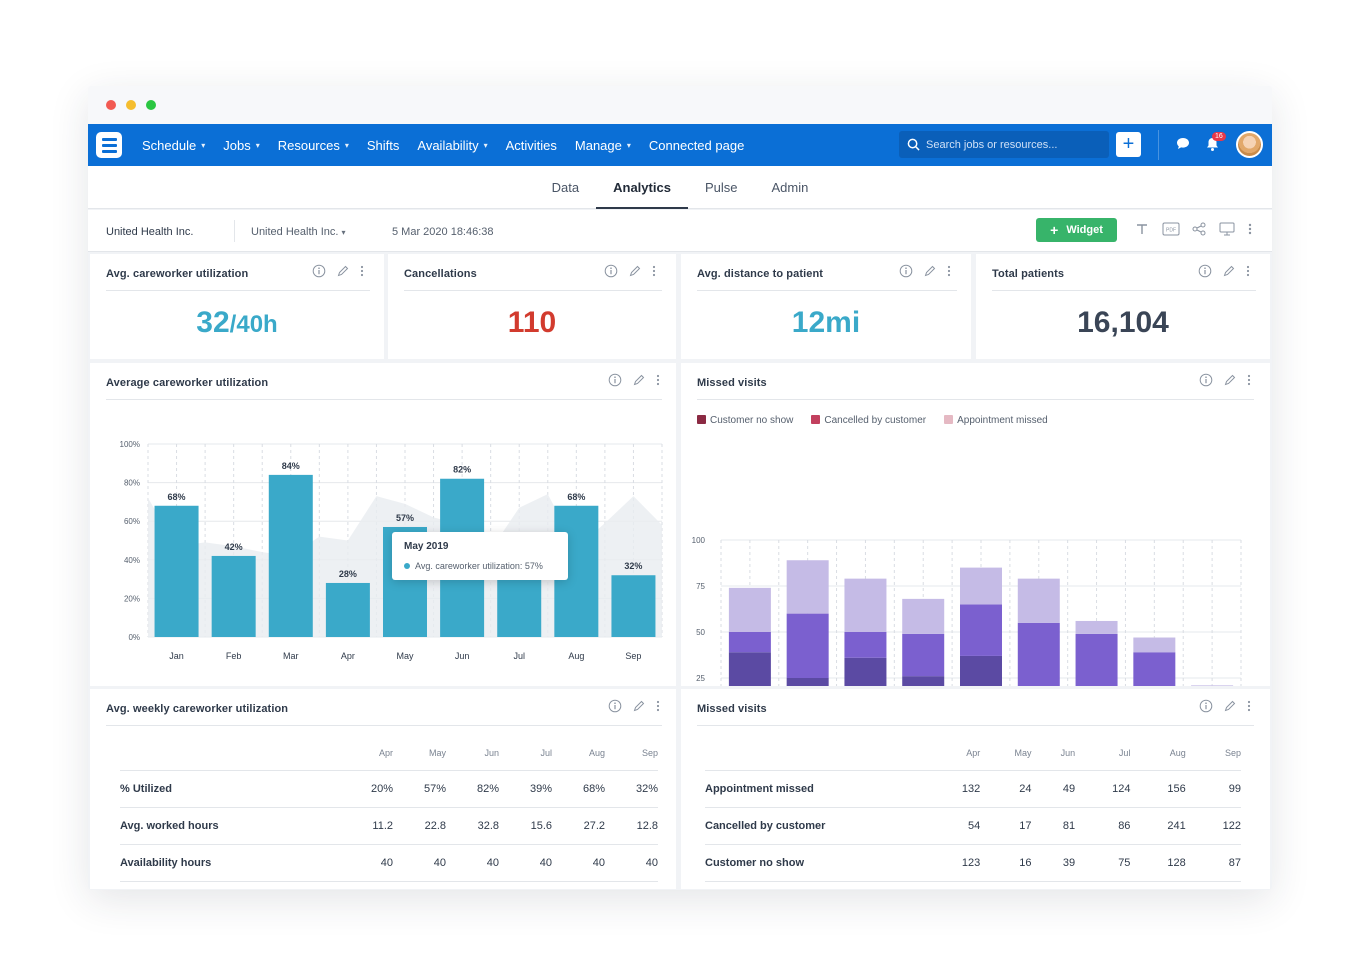  What do you see at coordinates (389, 788) in the screenshot?
I see `table-row: % Utilized 20% 57% 82% 39% 68% 32%` at bounding box center [389, 788].